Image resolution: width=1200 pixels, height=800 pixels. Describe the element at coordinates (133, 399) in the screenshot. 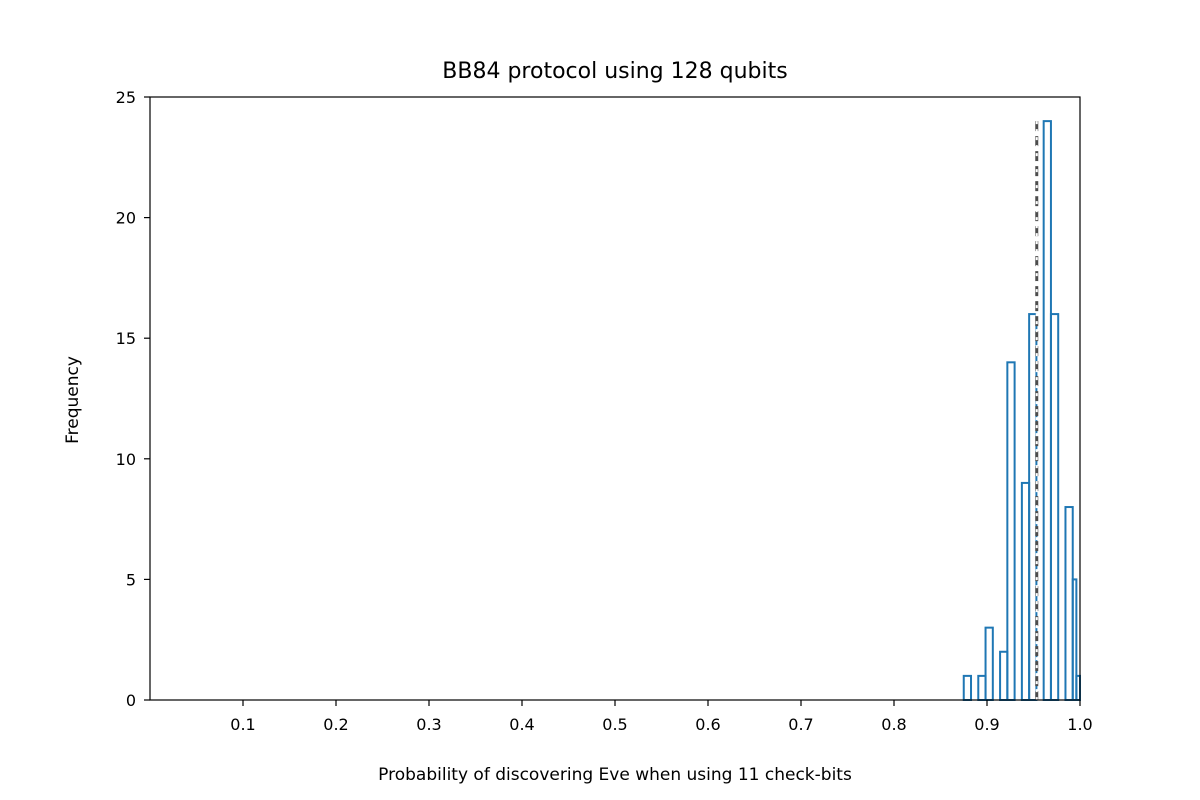

I see `y-axis: 0 5 10 15 20 25` at that location.